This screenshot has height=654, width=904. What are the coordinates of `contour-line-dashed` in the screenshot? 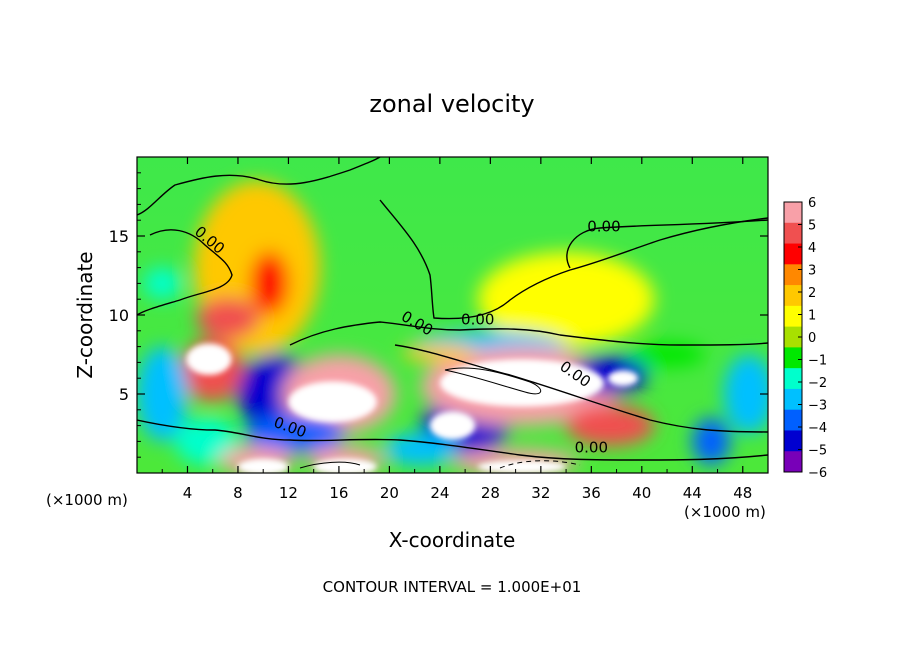 It's located at (540, 464).